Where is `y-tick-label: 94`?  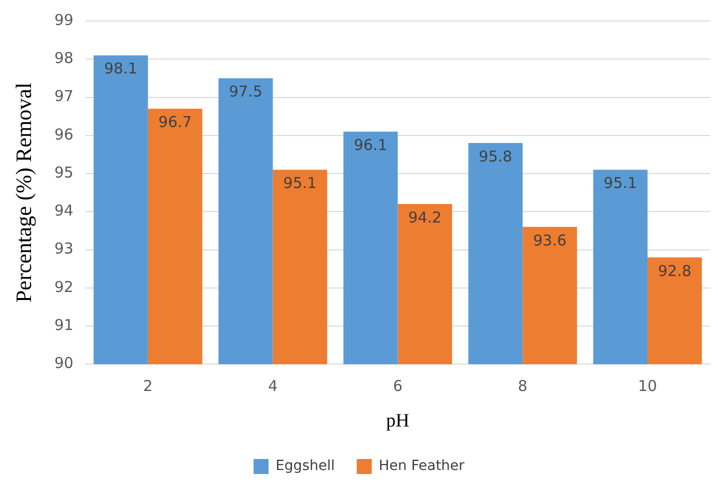 y-tick-label: 94 is located at coordinates (64, 211).